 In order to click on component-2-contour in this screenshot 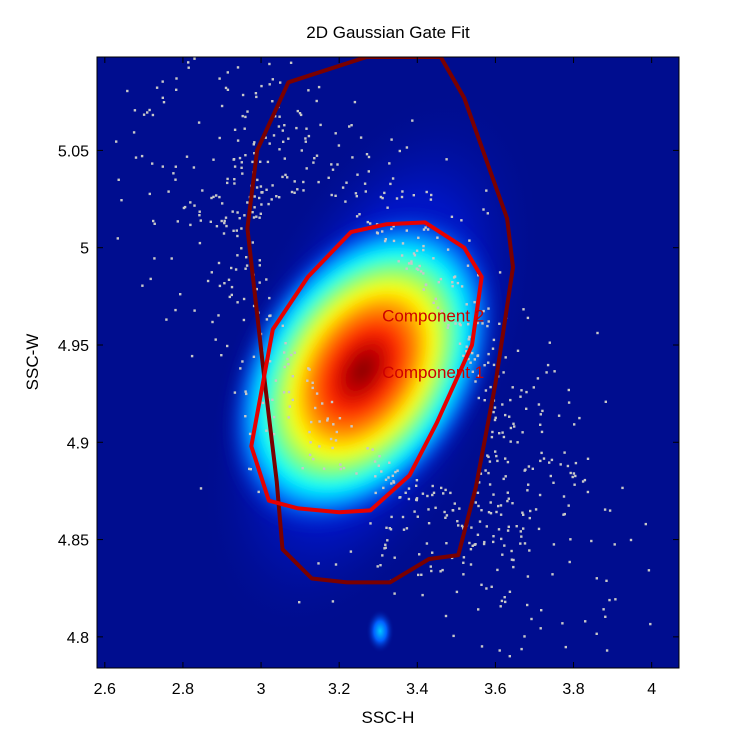, I will do `click(366, 367)`.